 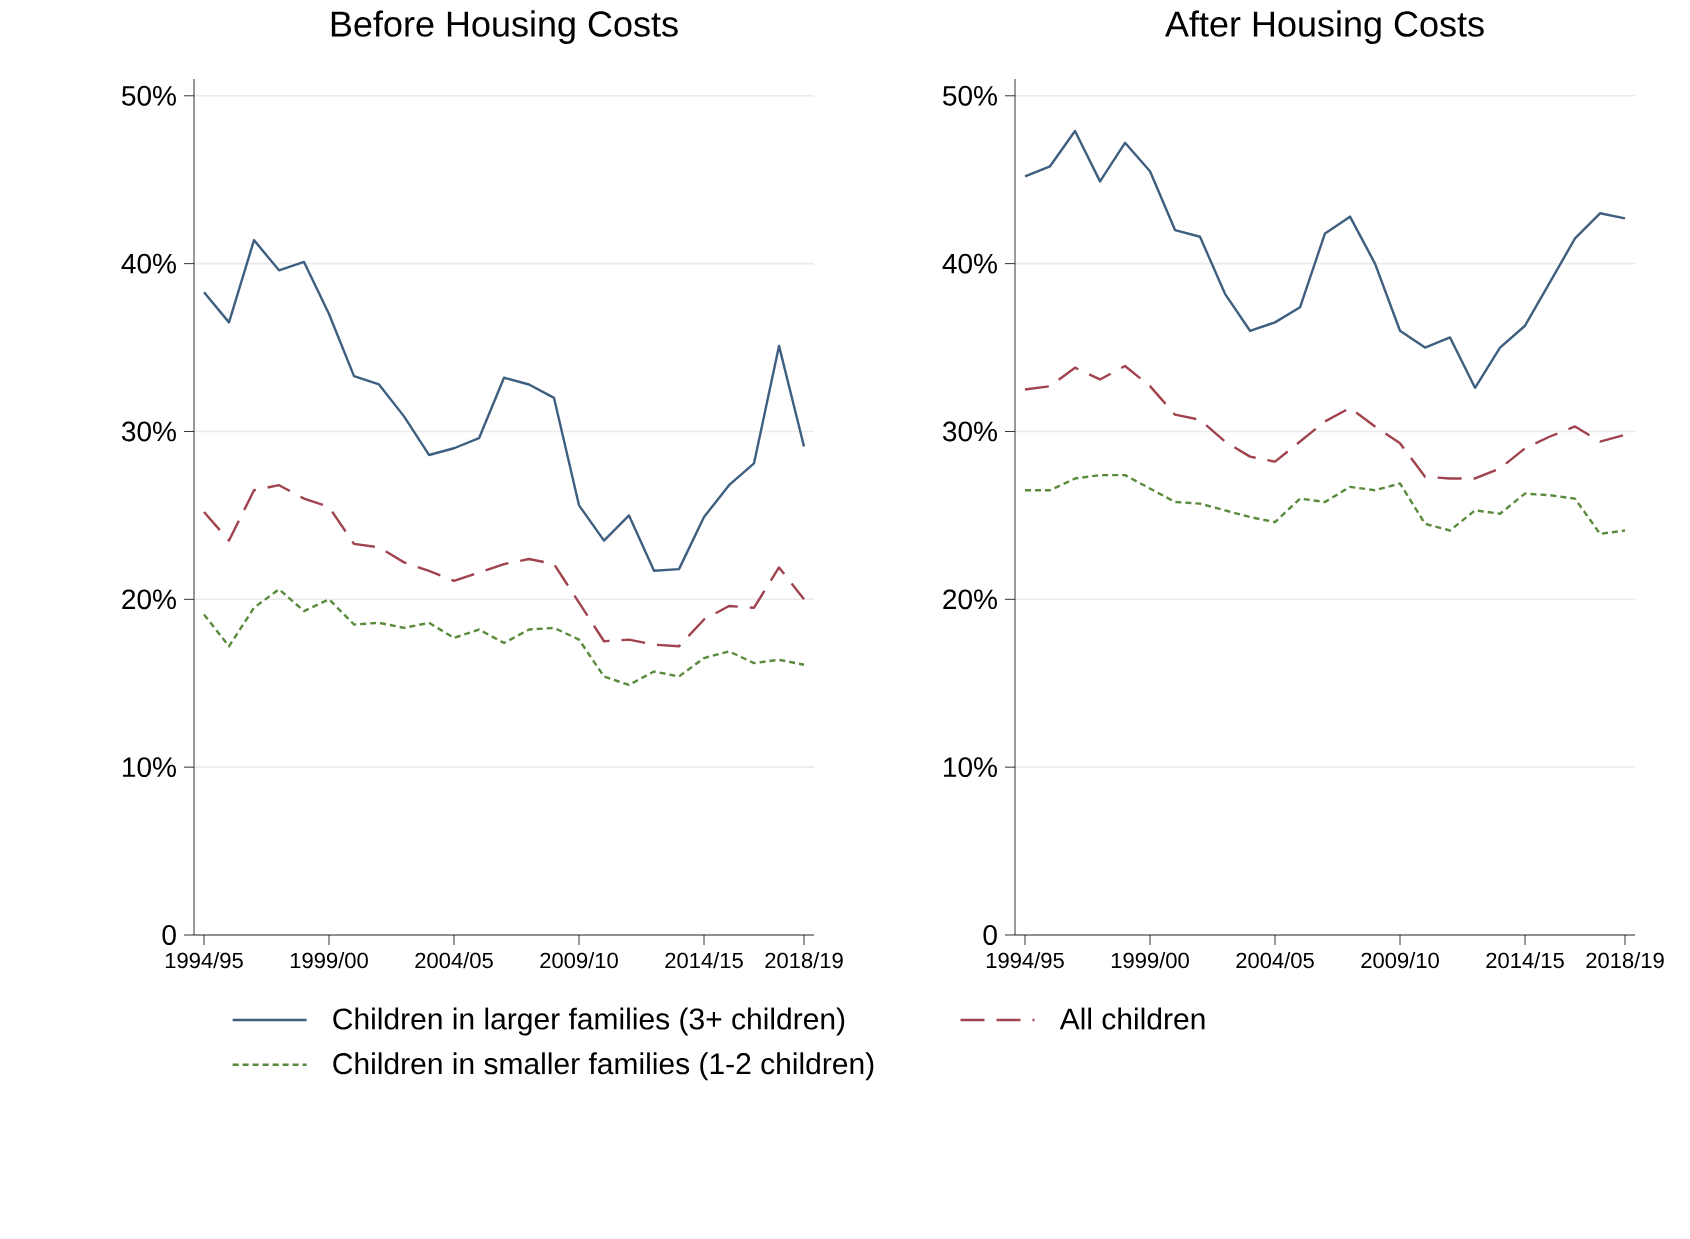 What do you see at coordinates (1324, 27) in the screenshot?
I see `chart-title: After Housing Costs` at bounding box center [1324, 27].